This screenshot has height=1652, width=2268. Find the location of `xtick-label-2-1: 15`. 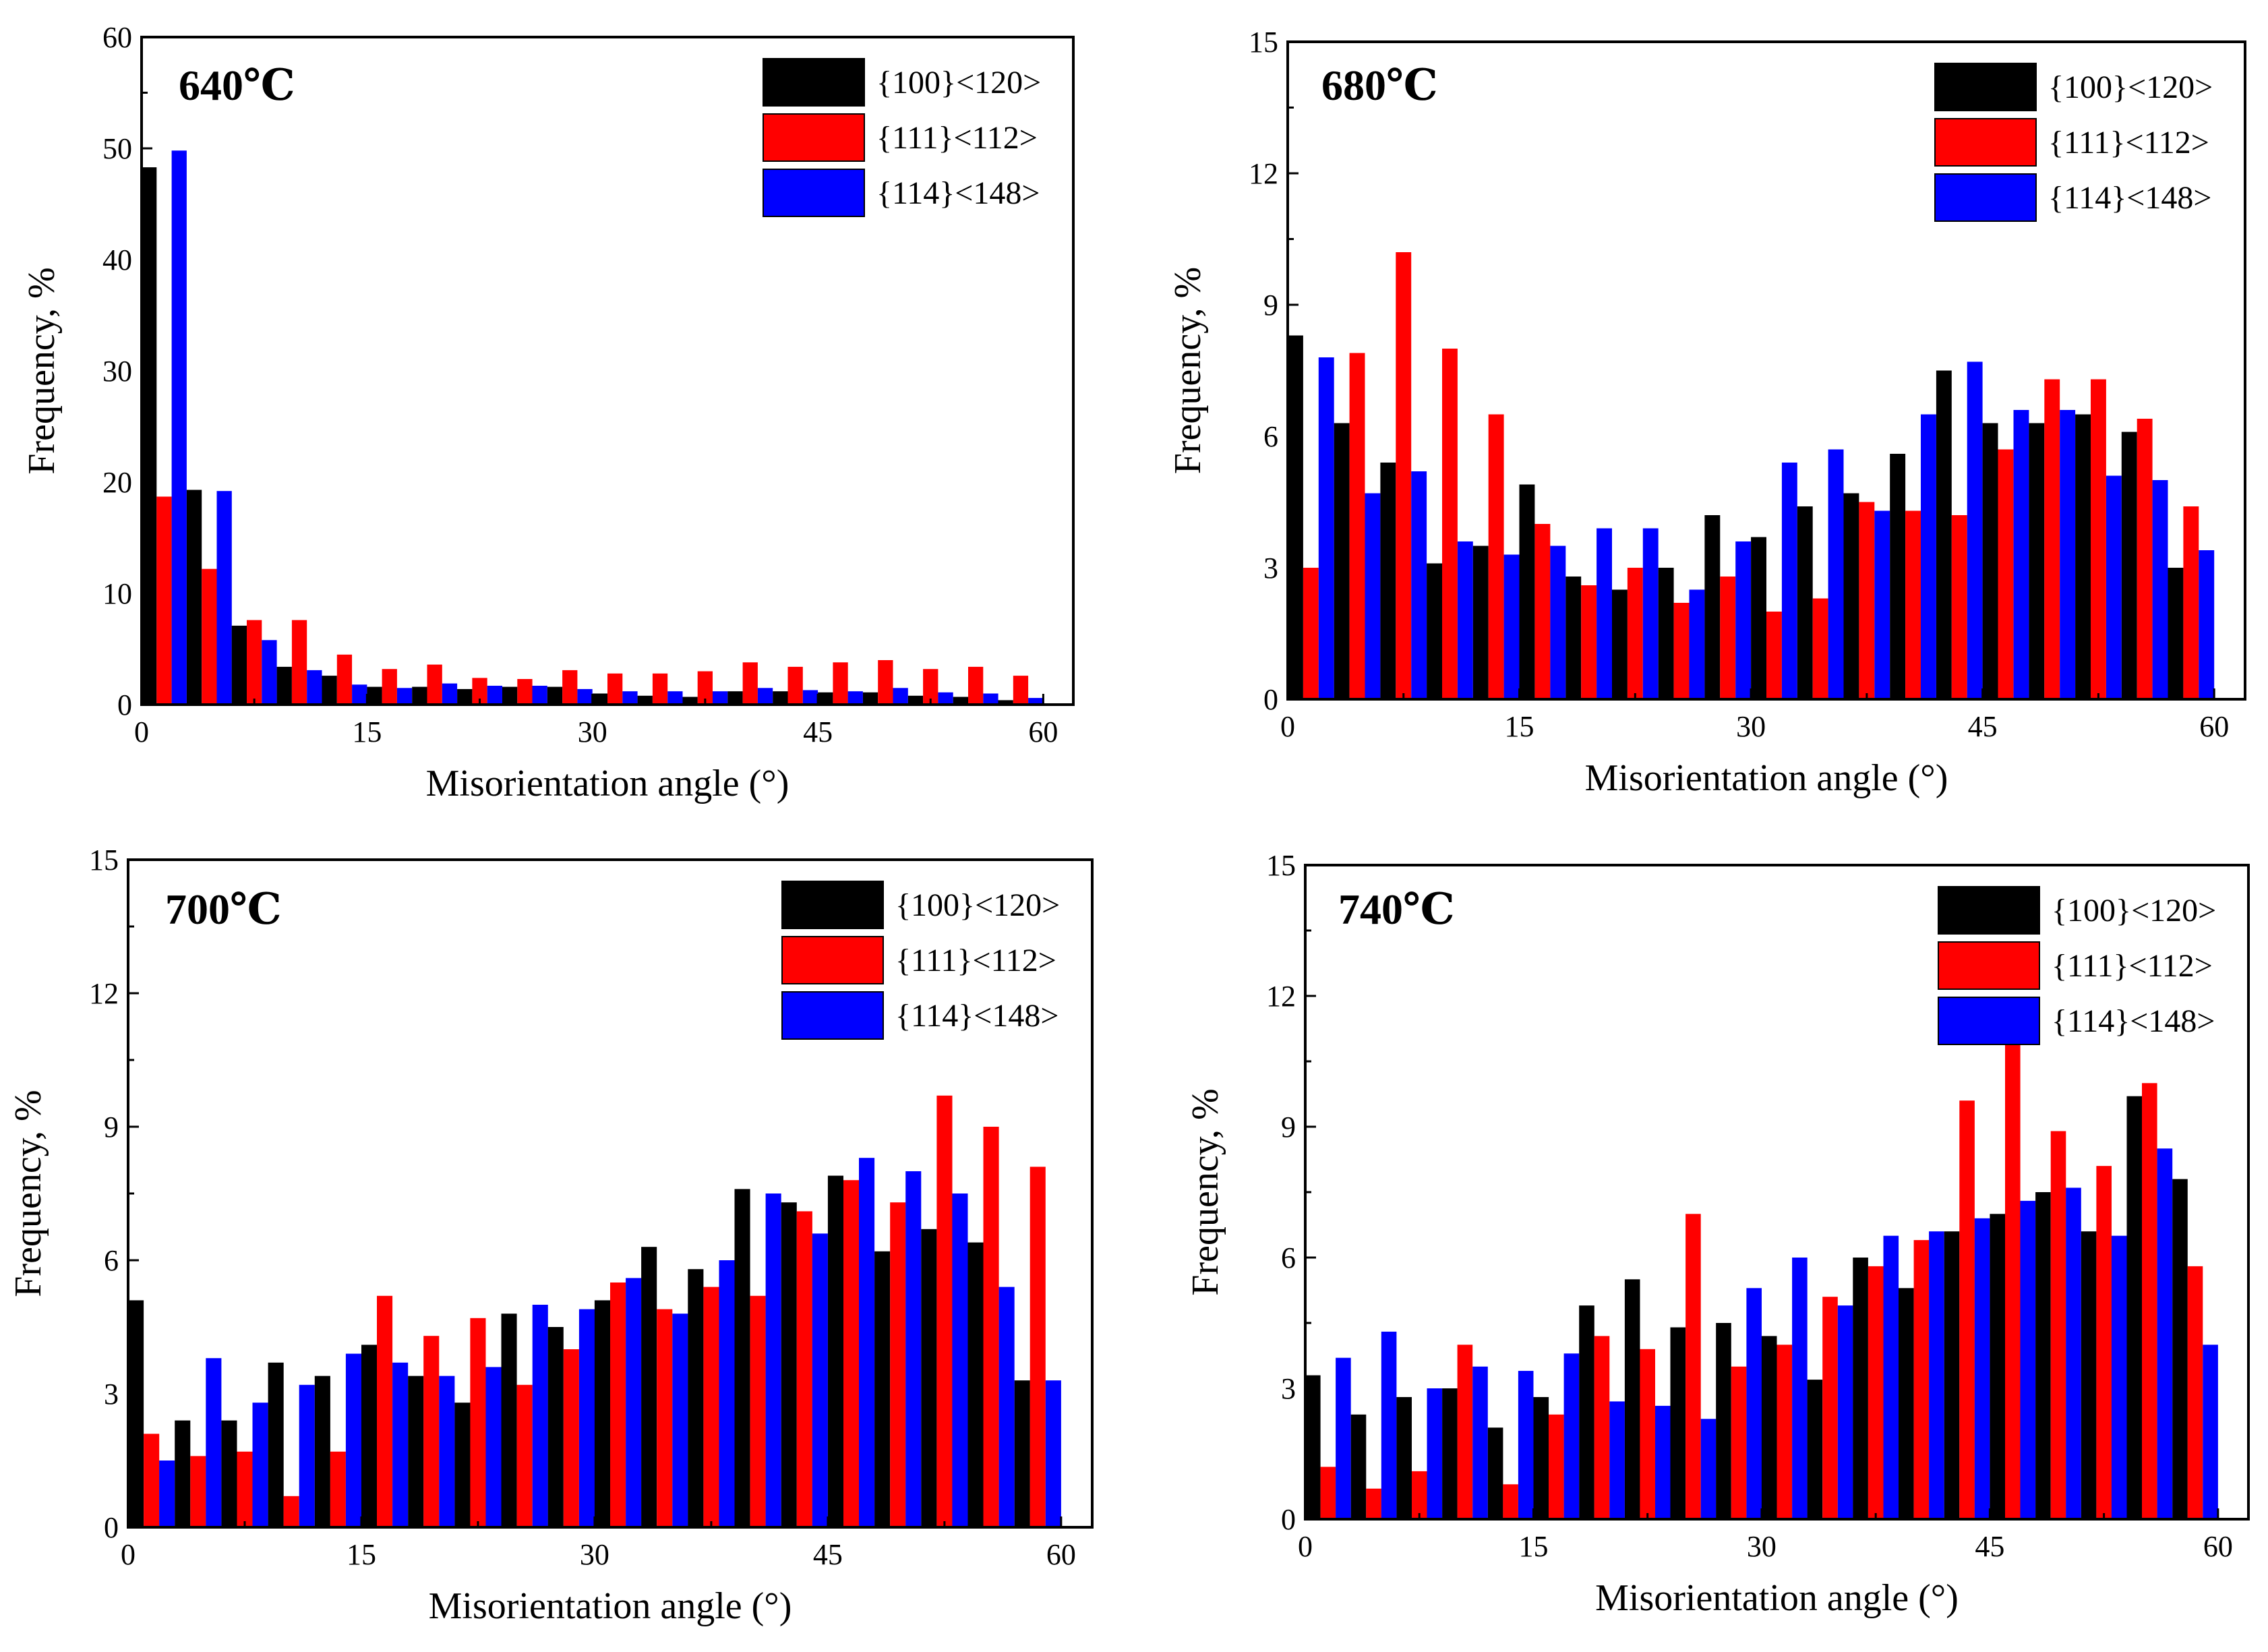

xtick-label-2-1: 15 is located at coordinates (361, 1554).